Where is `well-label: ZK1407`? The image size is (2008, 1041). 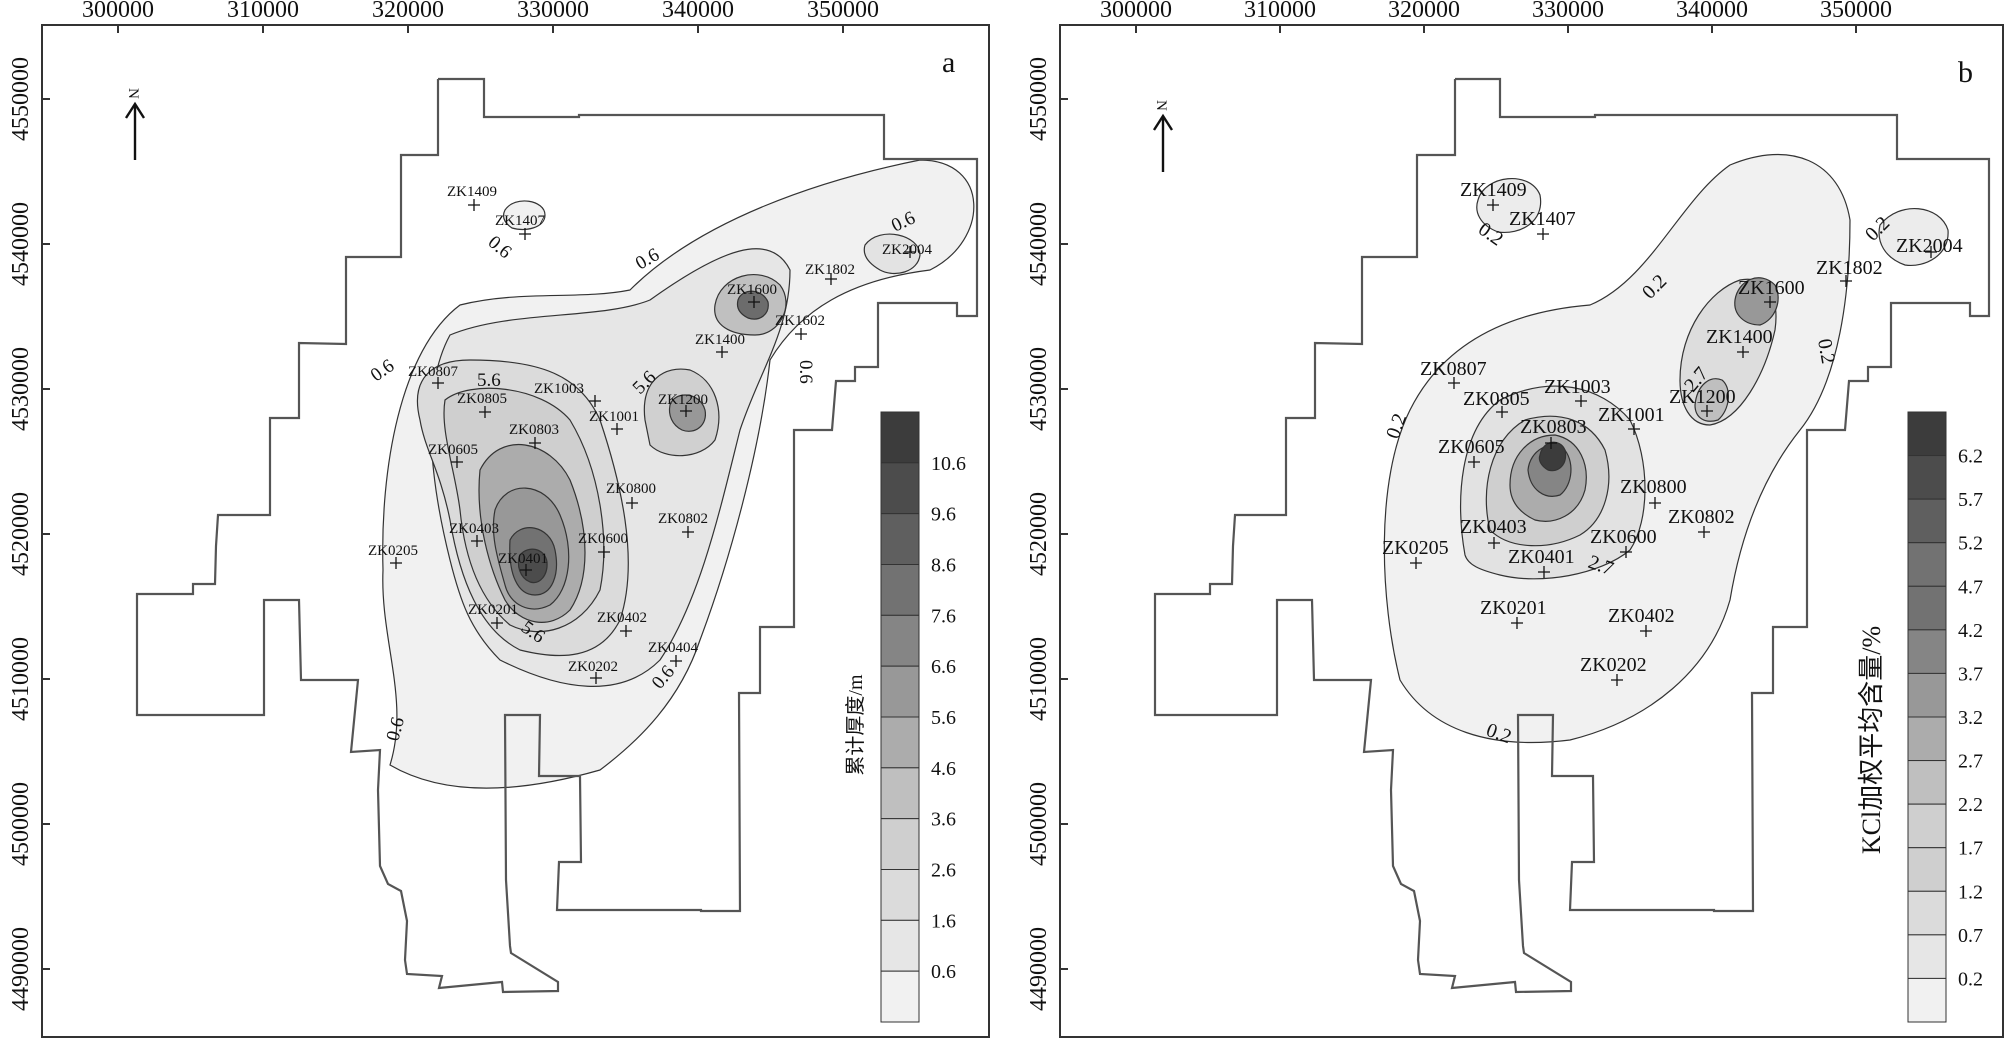 well-label: ZK1407 is located at coordinates (1542, 219).